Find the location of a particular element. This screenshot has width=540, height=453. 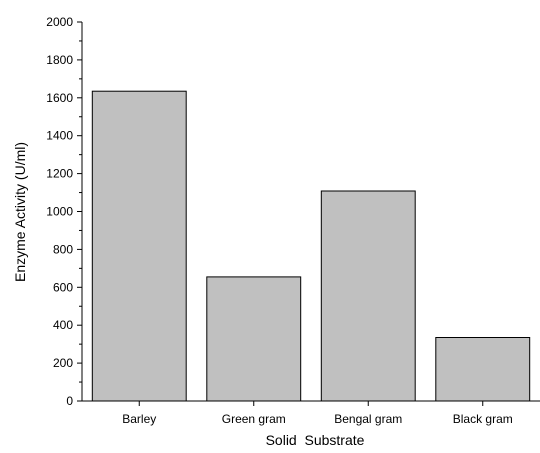

bar-barley is located at coordinates (139, 246).